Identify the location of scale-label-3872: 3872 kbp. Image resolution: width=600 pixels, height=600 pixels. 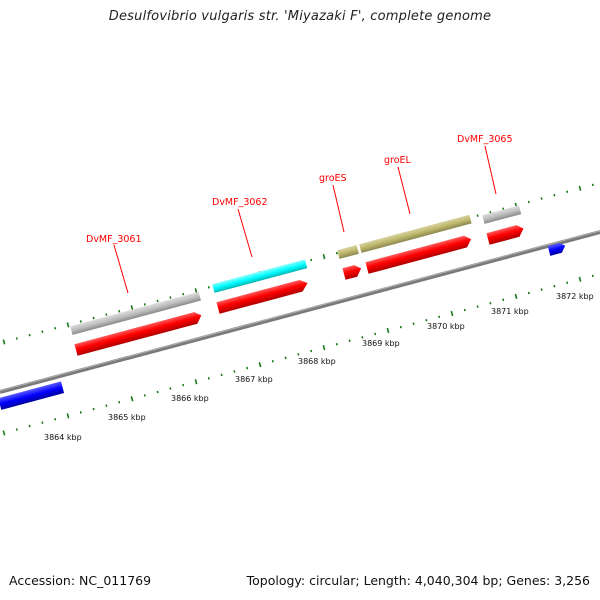
(575, 296).